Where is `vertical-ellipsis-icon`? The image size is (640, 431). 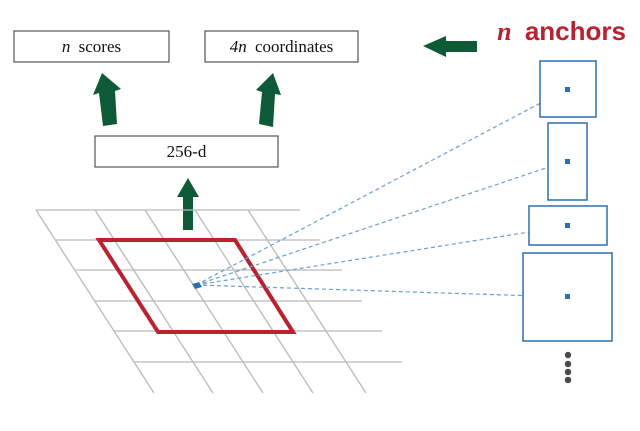 vertical-ellipsis-icon is located at coordinates (568, 367).